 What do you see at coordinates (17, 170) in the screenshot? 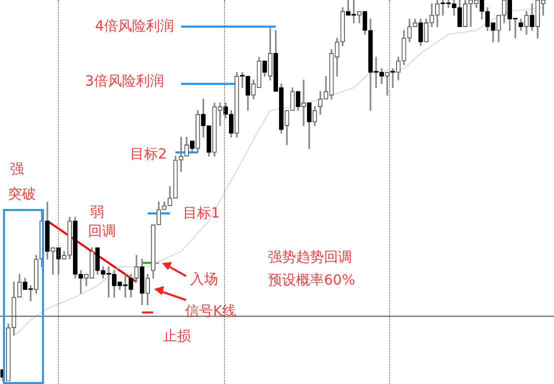
I see `annotation: 强` at bounding box center [17, 170].